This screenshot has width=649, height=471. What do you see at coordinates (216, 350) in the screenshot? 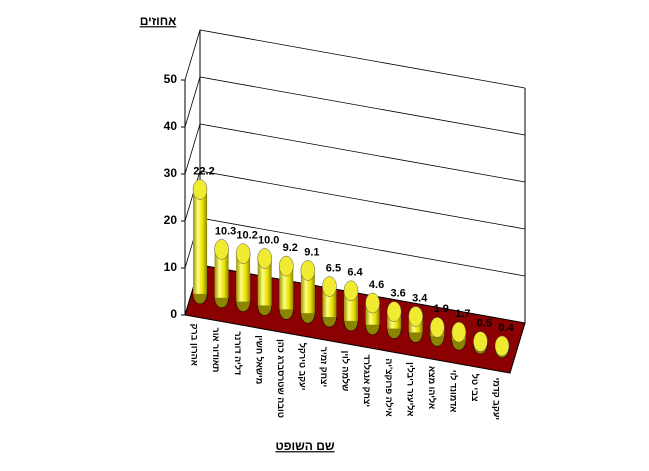
I see `x-tick-label: תאודור אור` at bounding box center [216, 350].